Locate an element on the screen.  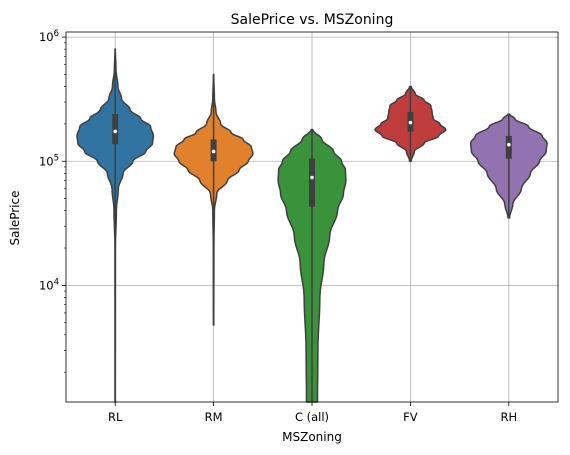
x-tick-label: C (all) is located at coordinates (312, 417).